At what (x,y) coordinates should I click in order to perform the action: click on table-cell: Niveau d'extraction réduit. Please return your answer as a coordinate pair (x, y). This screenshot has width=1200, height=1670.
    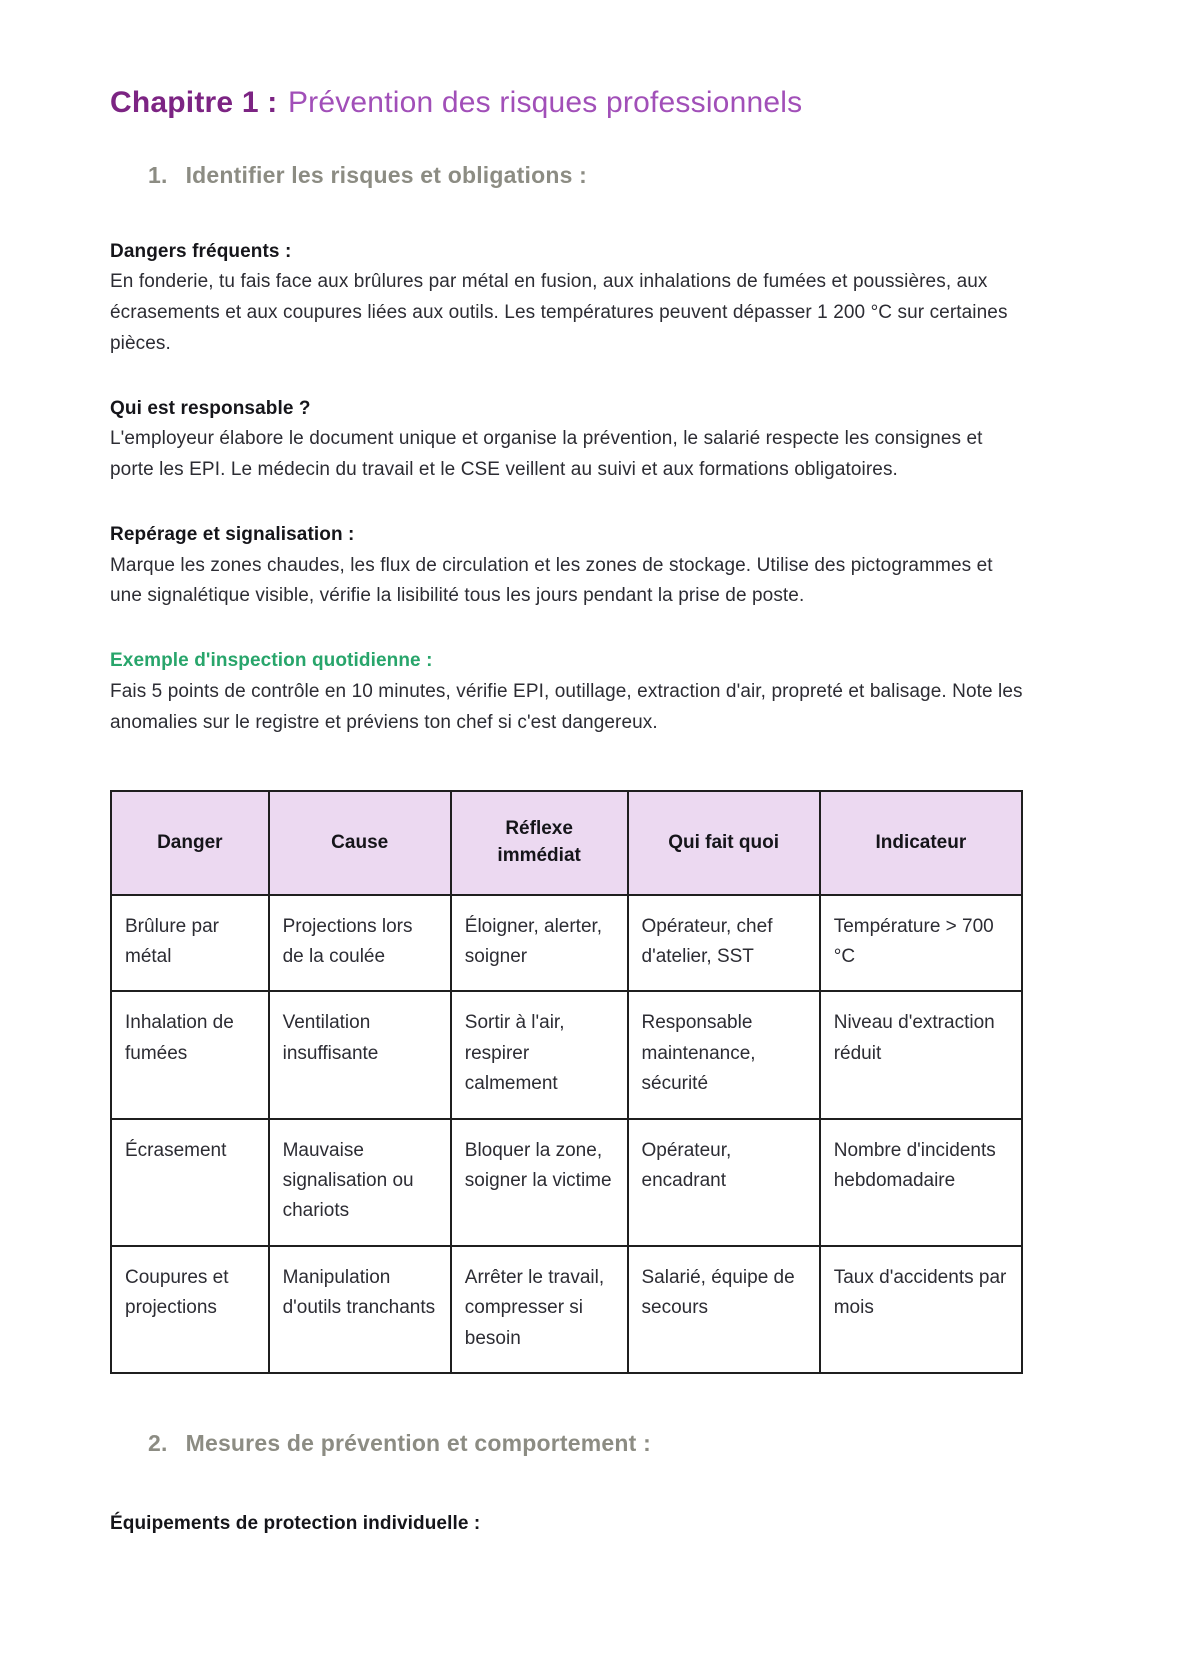
    Looking at the image, I should click on (921, 1055).